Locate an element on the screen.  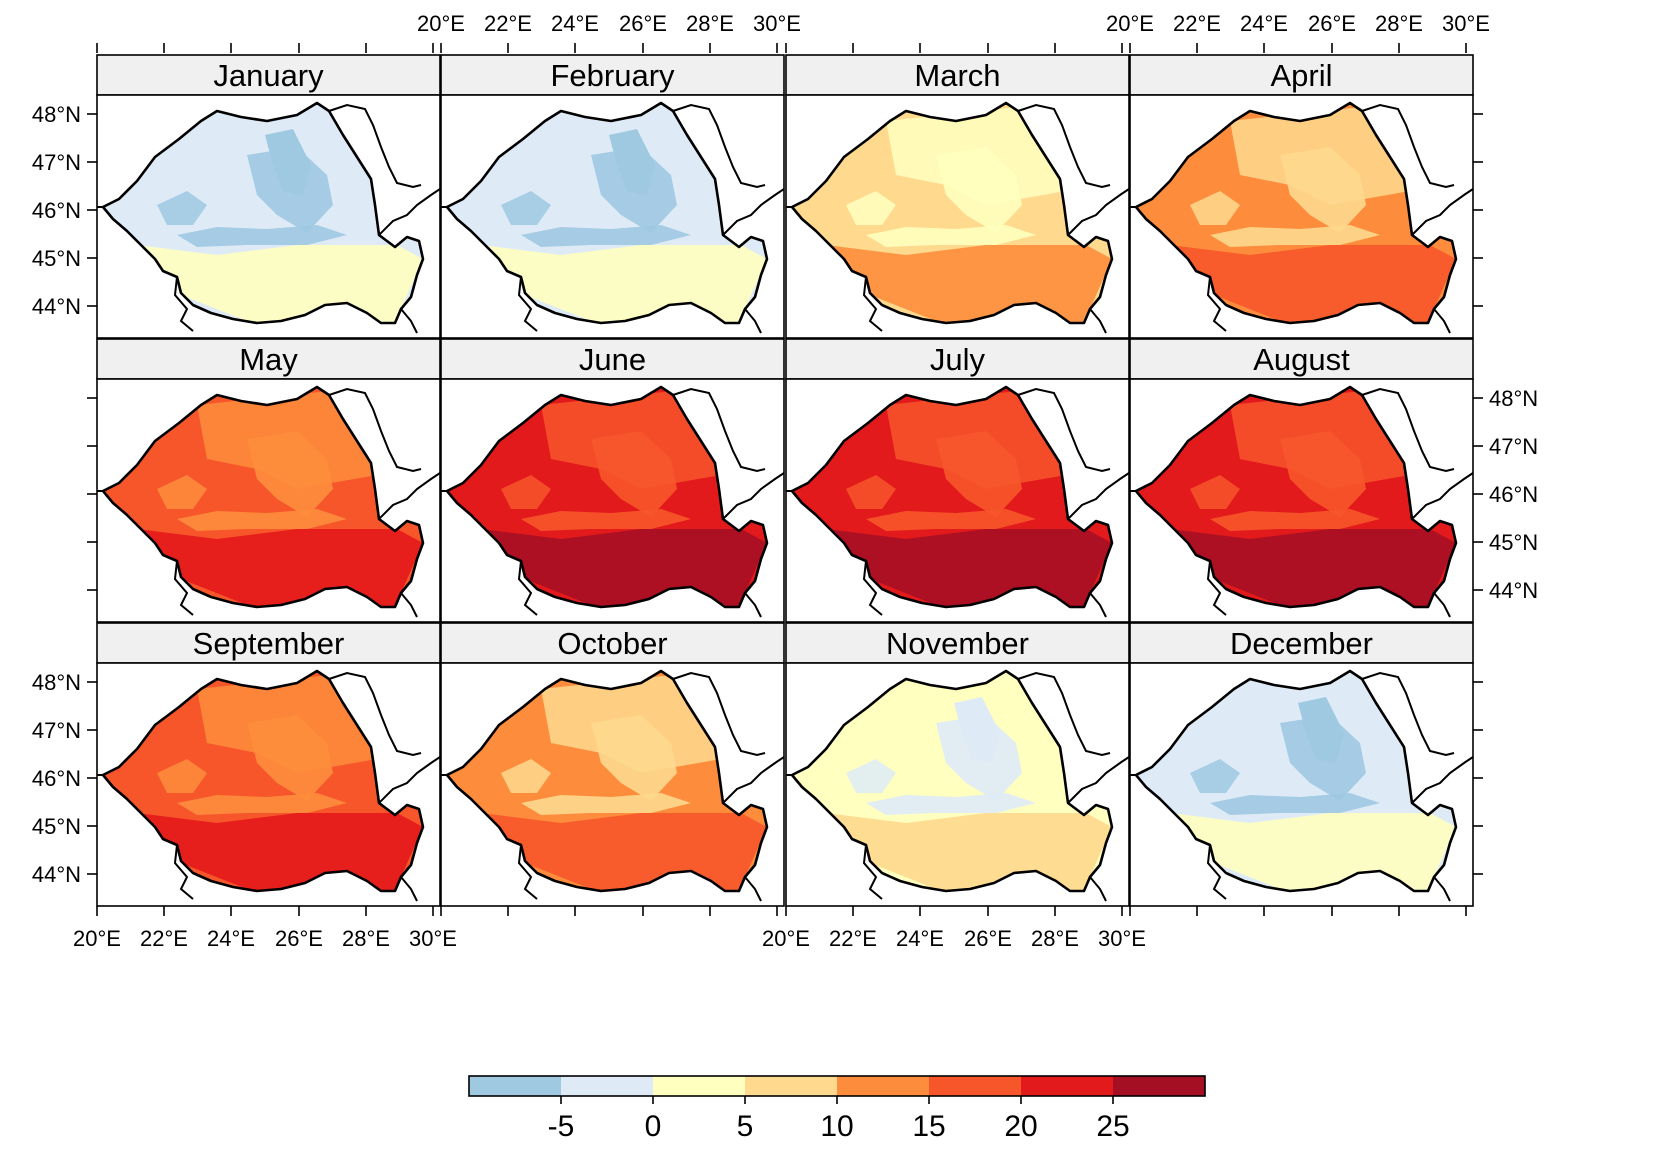
colorbar-label: 20 is located at coordinates (1020, 1126).